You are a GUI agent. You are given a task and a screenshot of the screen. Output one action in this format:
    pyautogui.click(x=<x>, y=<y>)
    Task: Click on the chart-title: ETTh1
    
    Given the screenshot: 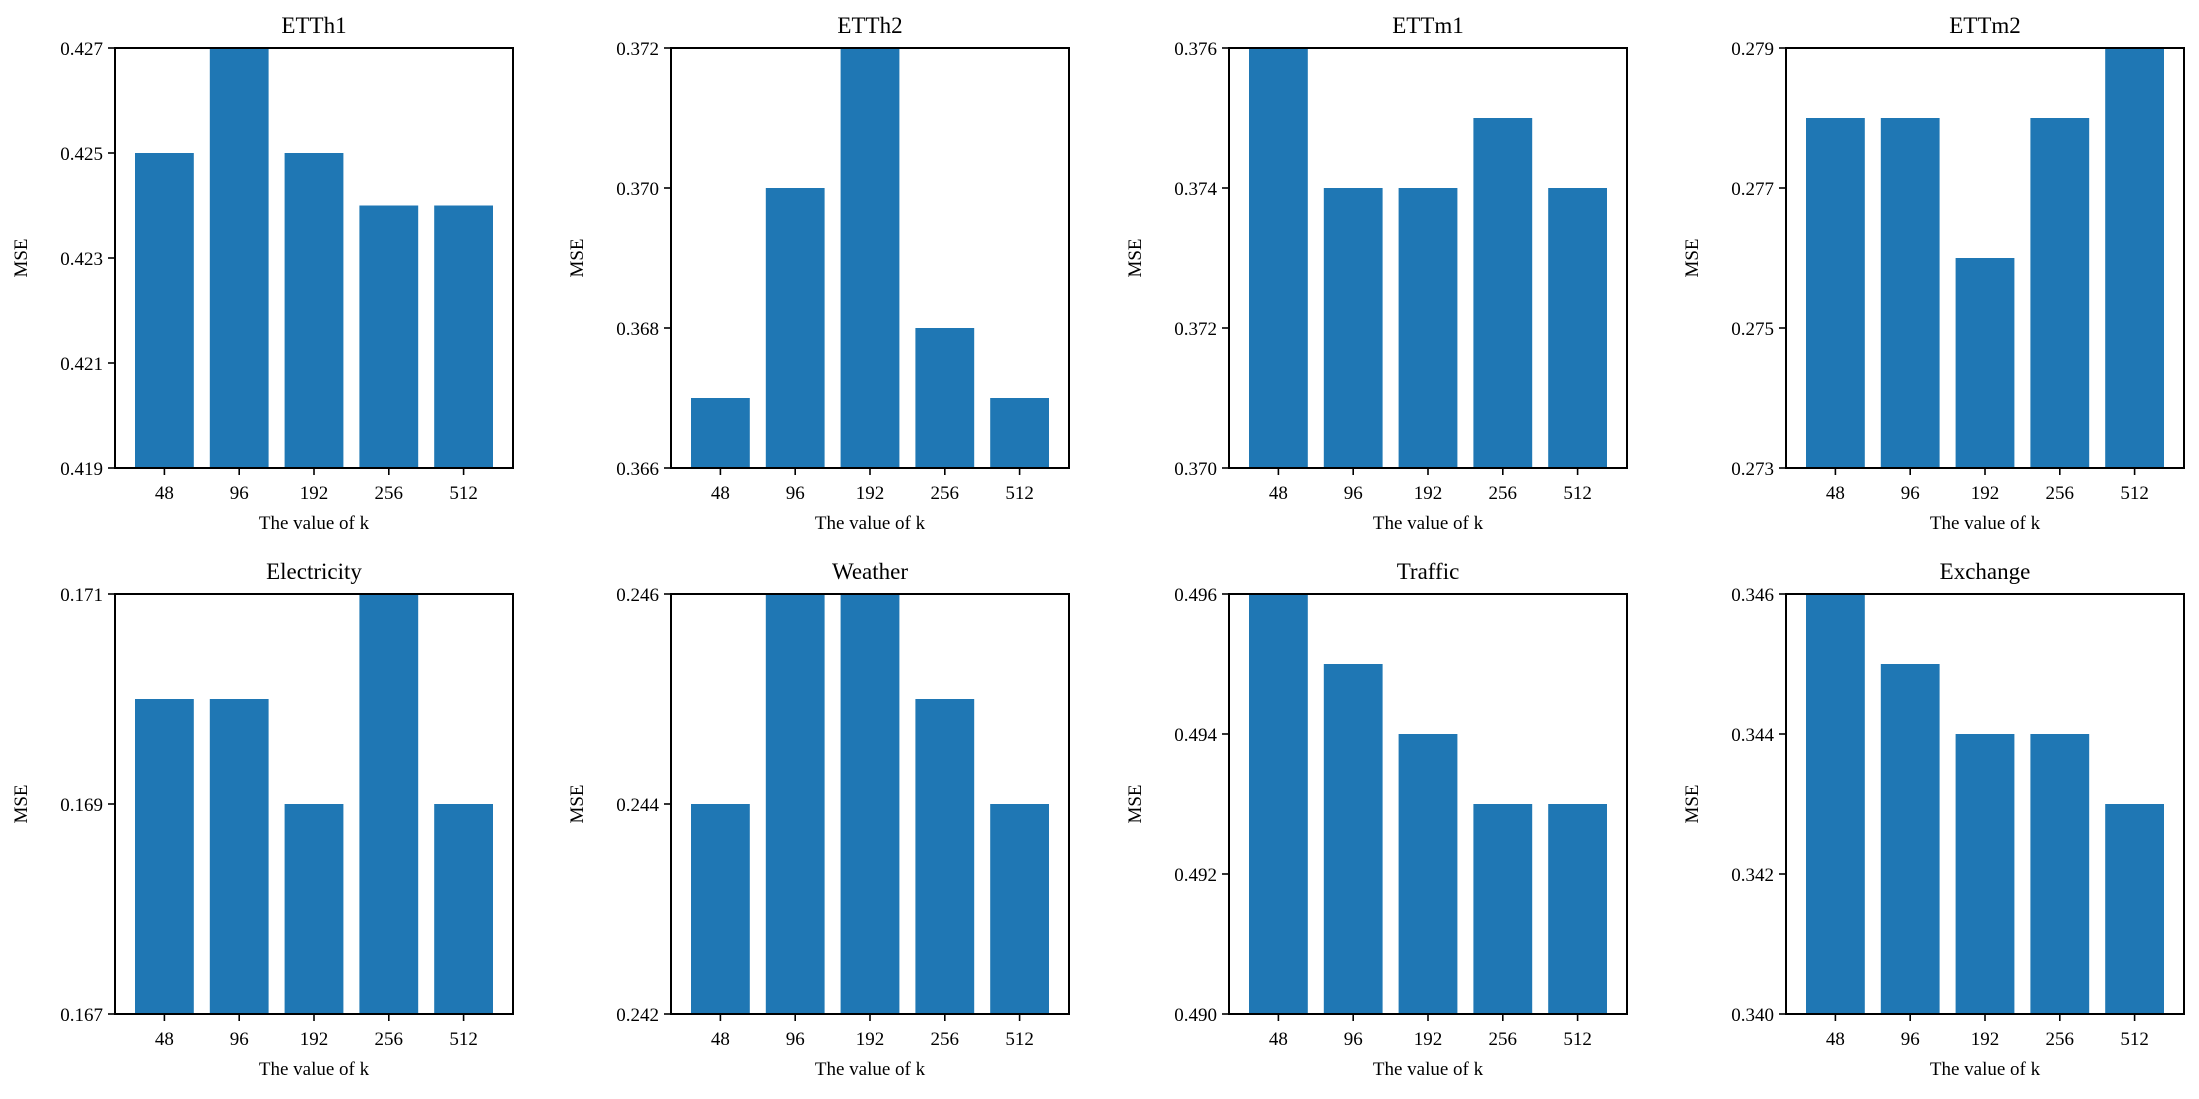 What is the action you would take?
    pyautogui.click(x=313, y=25)
    